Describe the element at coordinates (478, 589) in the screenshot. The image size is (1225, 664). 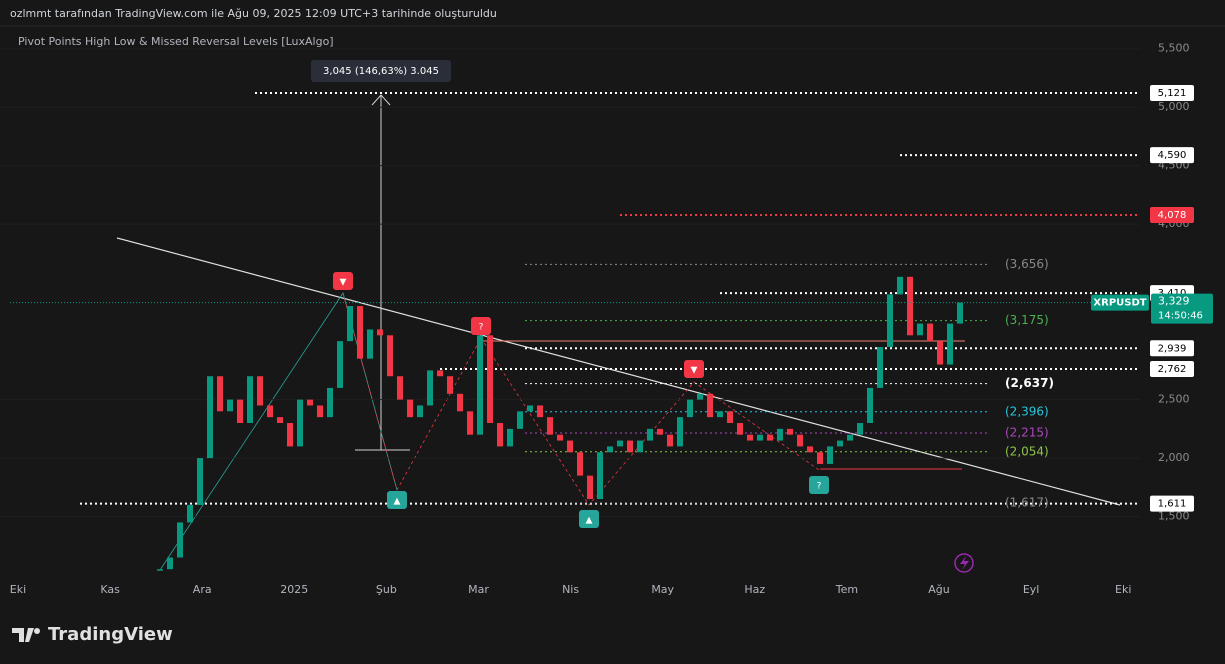
I see `x-tick-label: Mar` at that location.